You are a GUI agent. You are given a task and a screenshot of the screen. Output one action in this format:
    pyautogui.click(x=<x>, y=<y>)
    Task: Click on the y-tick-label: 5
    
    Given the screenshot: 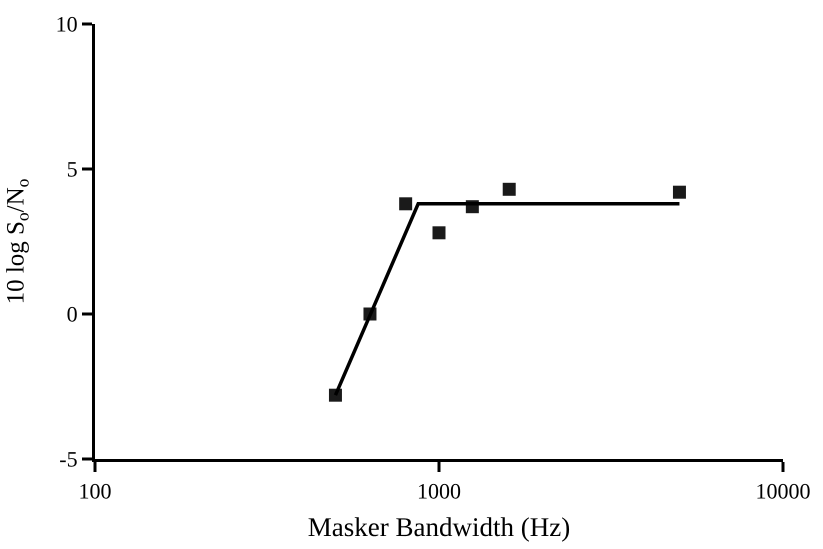 What is the action you would take?
    pyautogui.click(x=72, y=169)
    